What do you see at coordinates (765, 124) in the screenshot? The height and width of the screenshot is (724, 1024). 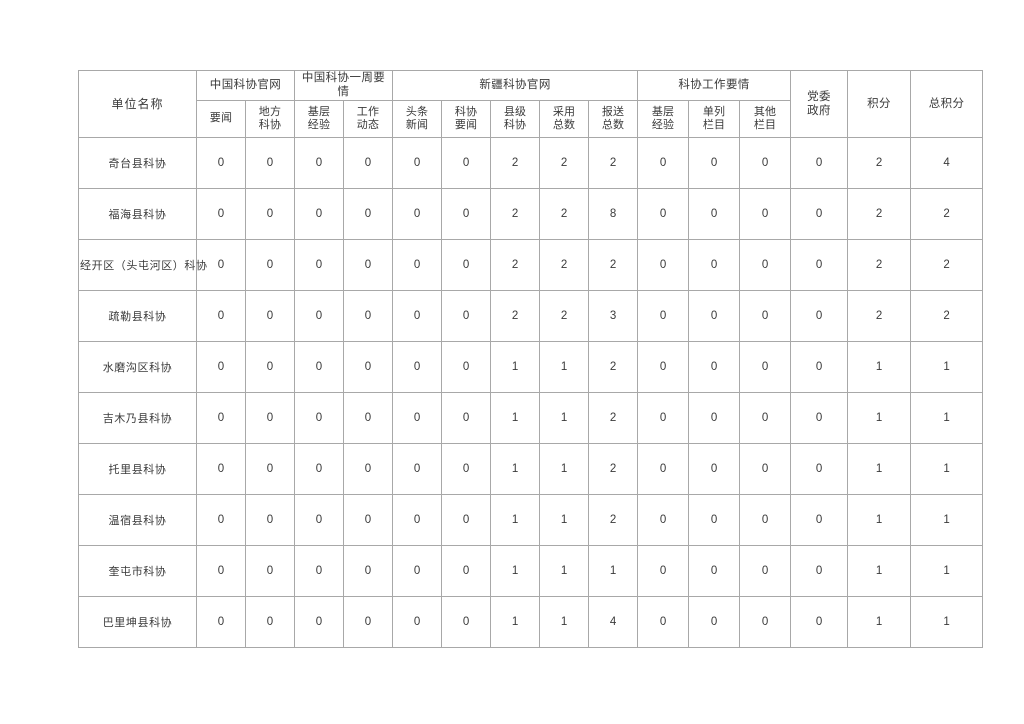 I see `header-sub-11-line2: 栏目` at bounding box center [765, 124].